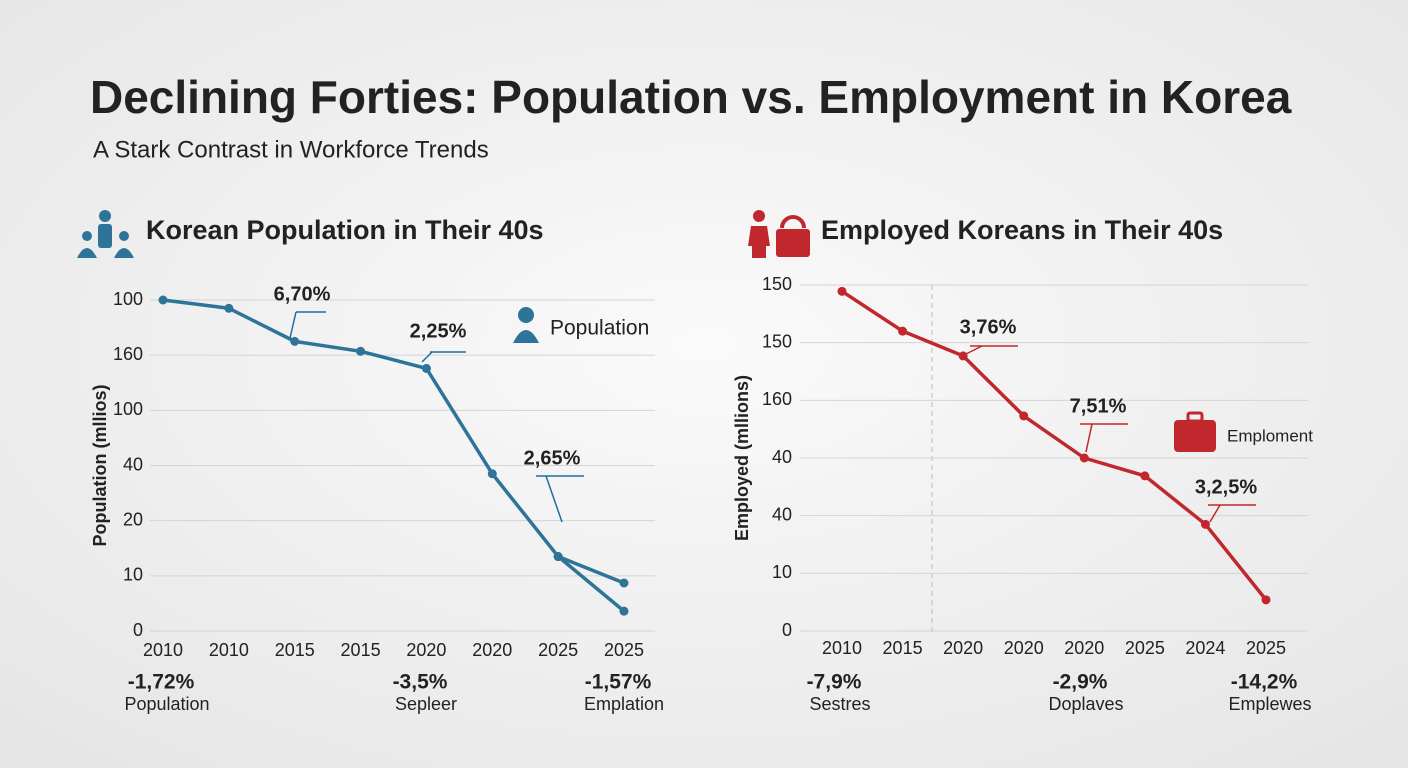  I want to click on stat-value: -14,2%, so click(1264, 682).